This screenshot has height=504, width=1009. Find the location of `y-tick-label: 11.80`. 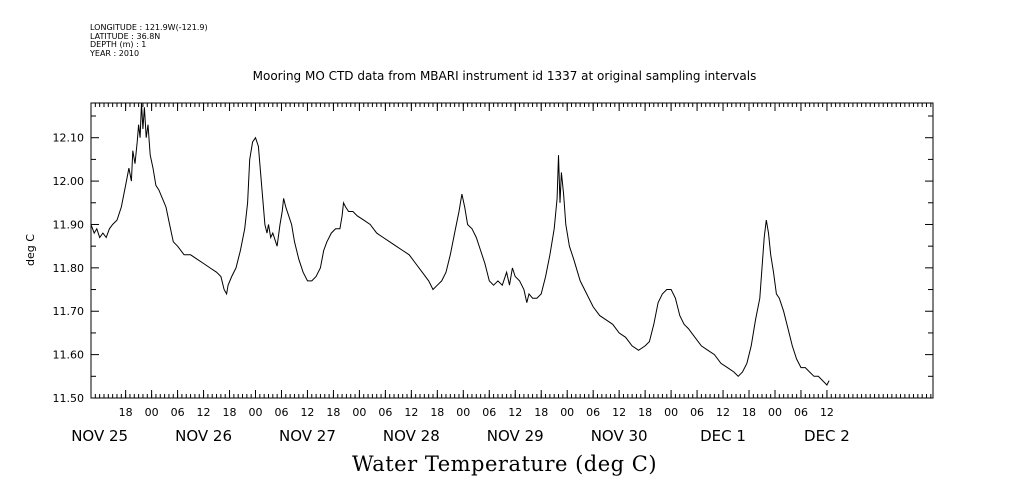

y-tick-label: 11.80 is located at coordinates (69, 268).